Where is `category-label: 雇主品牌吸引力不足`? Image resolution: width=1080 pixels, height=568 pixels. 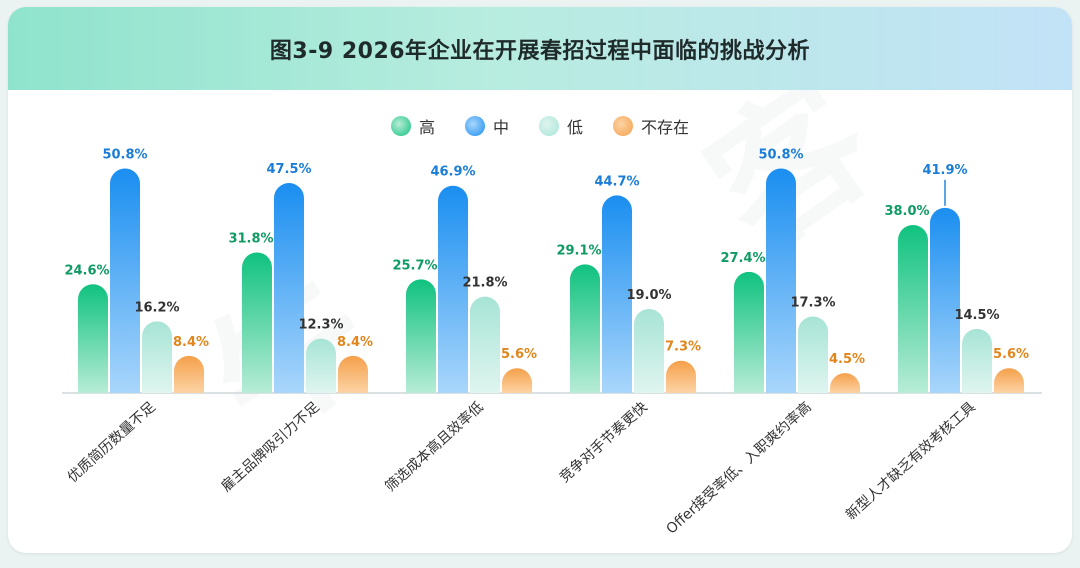
category-label: 雇主品牌吸引力不足 is located at coordinates (270, 446).